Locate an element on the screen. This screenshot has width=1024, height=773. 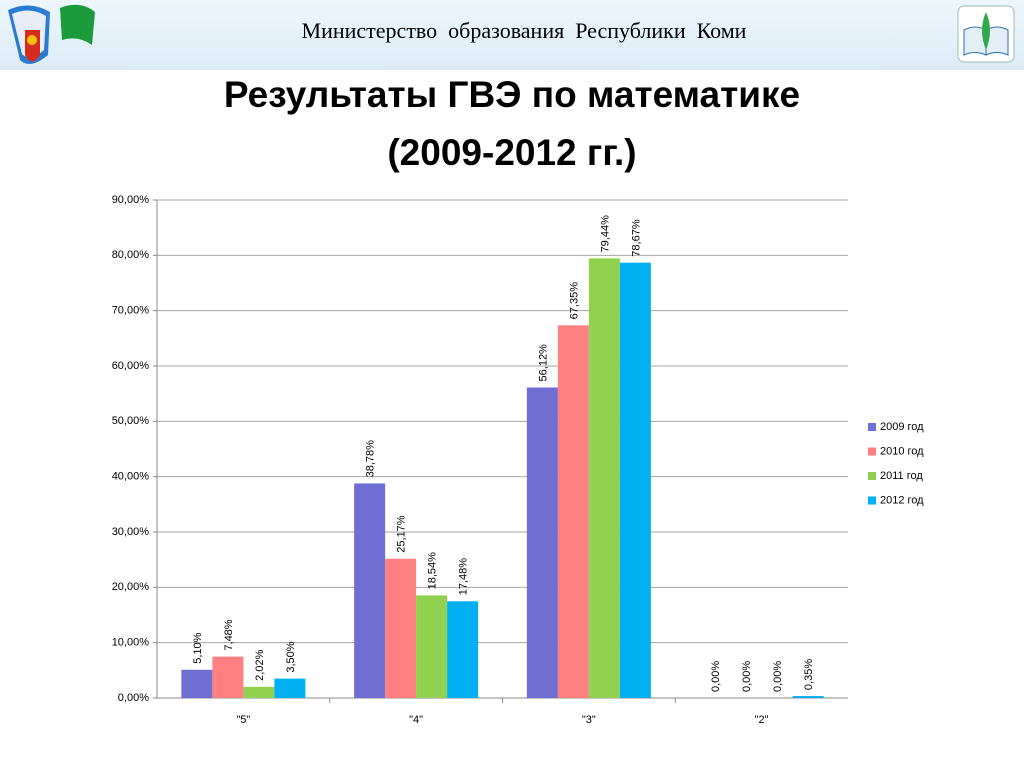
x-tick-label: "5" is located at coordinates (243, 720).